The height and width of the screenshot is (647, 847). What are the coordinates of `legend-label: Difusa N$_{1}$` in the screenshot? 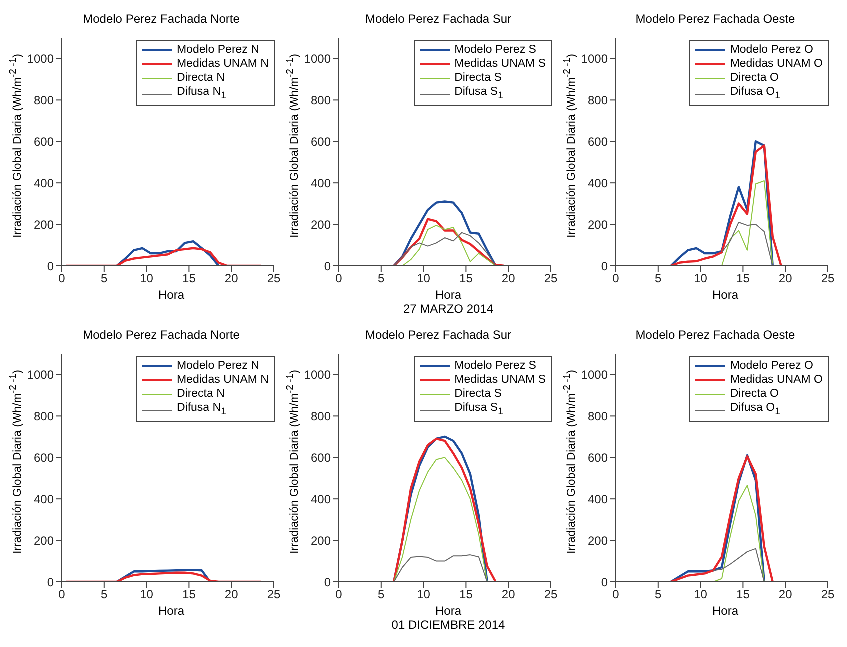 It's located at (201, 94).